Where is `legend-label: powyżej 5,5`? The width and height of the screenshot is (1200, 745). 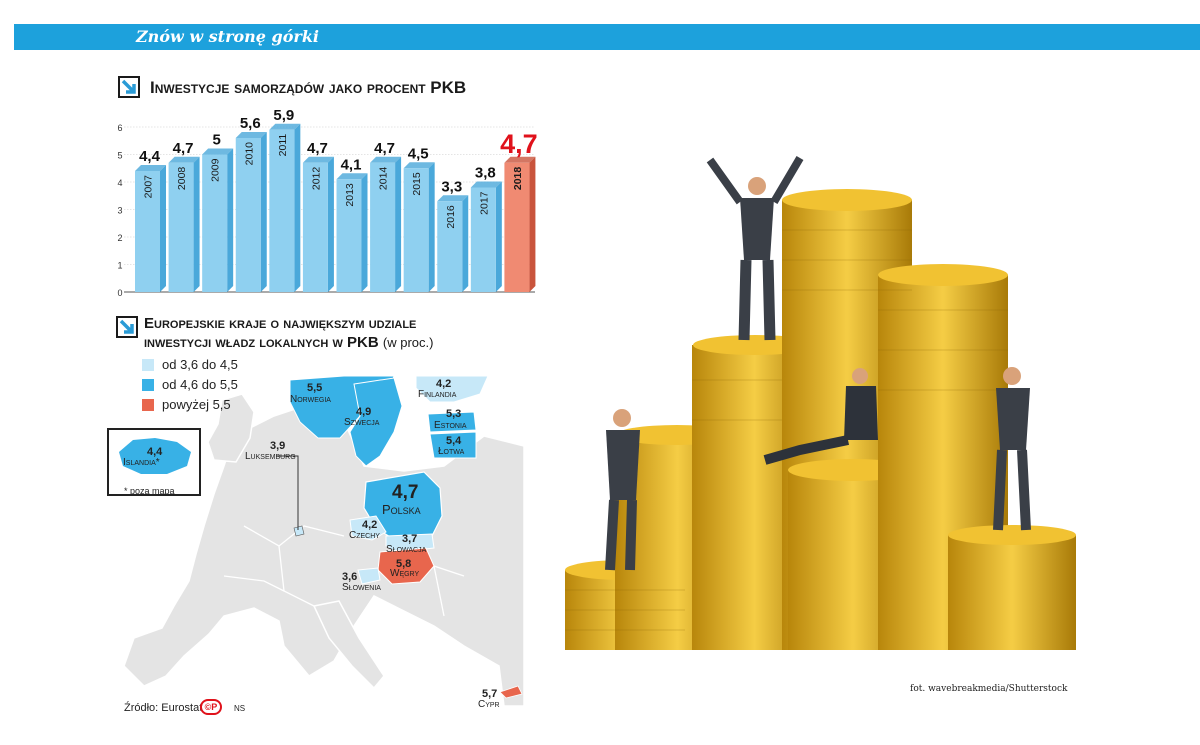
legend-label: powyżej 5,5 is located at coordinates (196, 404).